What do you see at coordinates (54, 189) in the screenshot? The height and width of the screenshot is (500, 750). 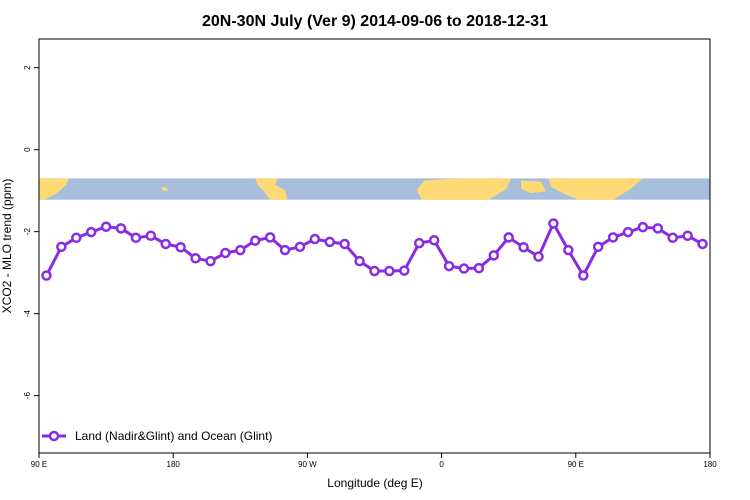 I see `land-asia` at bounding box center [54, 189].